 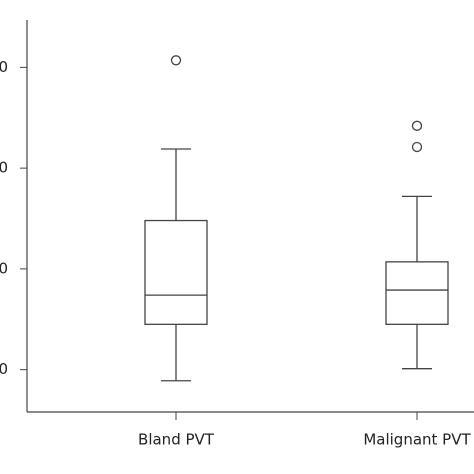 What do you see at coordinates (417, 440) in the screenshot?
I see `x-tick-label: Malignant PVT` at bounding box center [417, 440].